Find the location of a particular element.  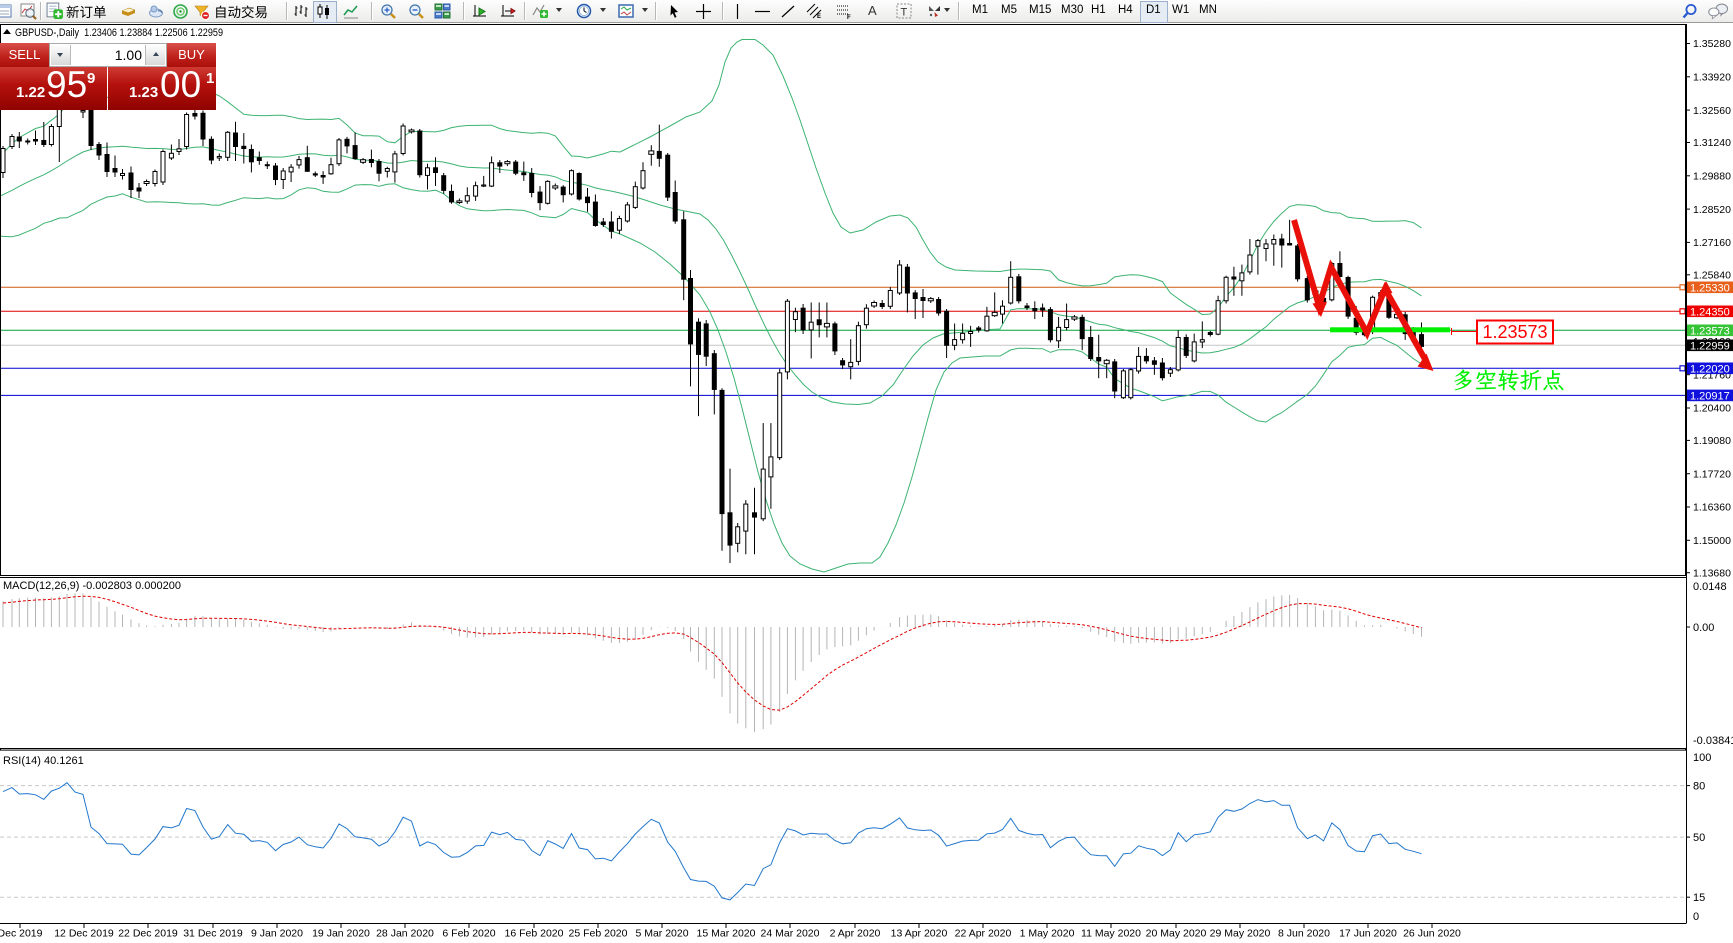

svg-text: -0.038415 is located at coordinates (1713, 741).